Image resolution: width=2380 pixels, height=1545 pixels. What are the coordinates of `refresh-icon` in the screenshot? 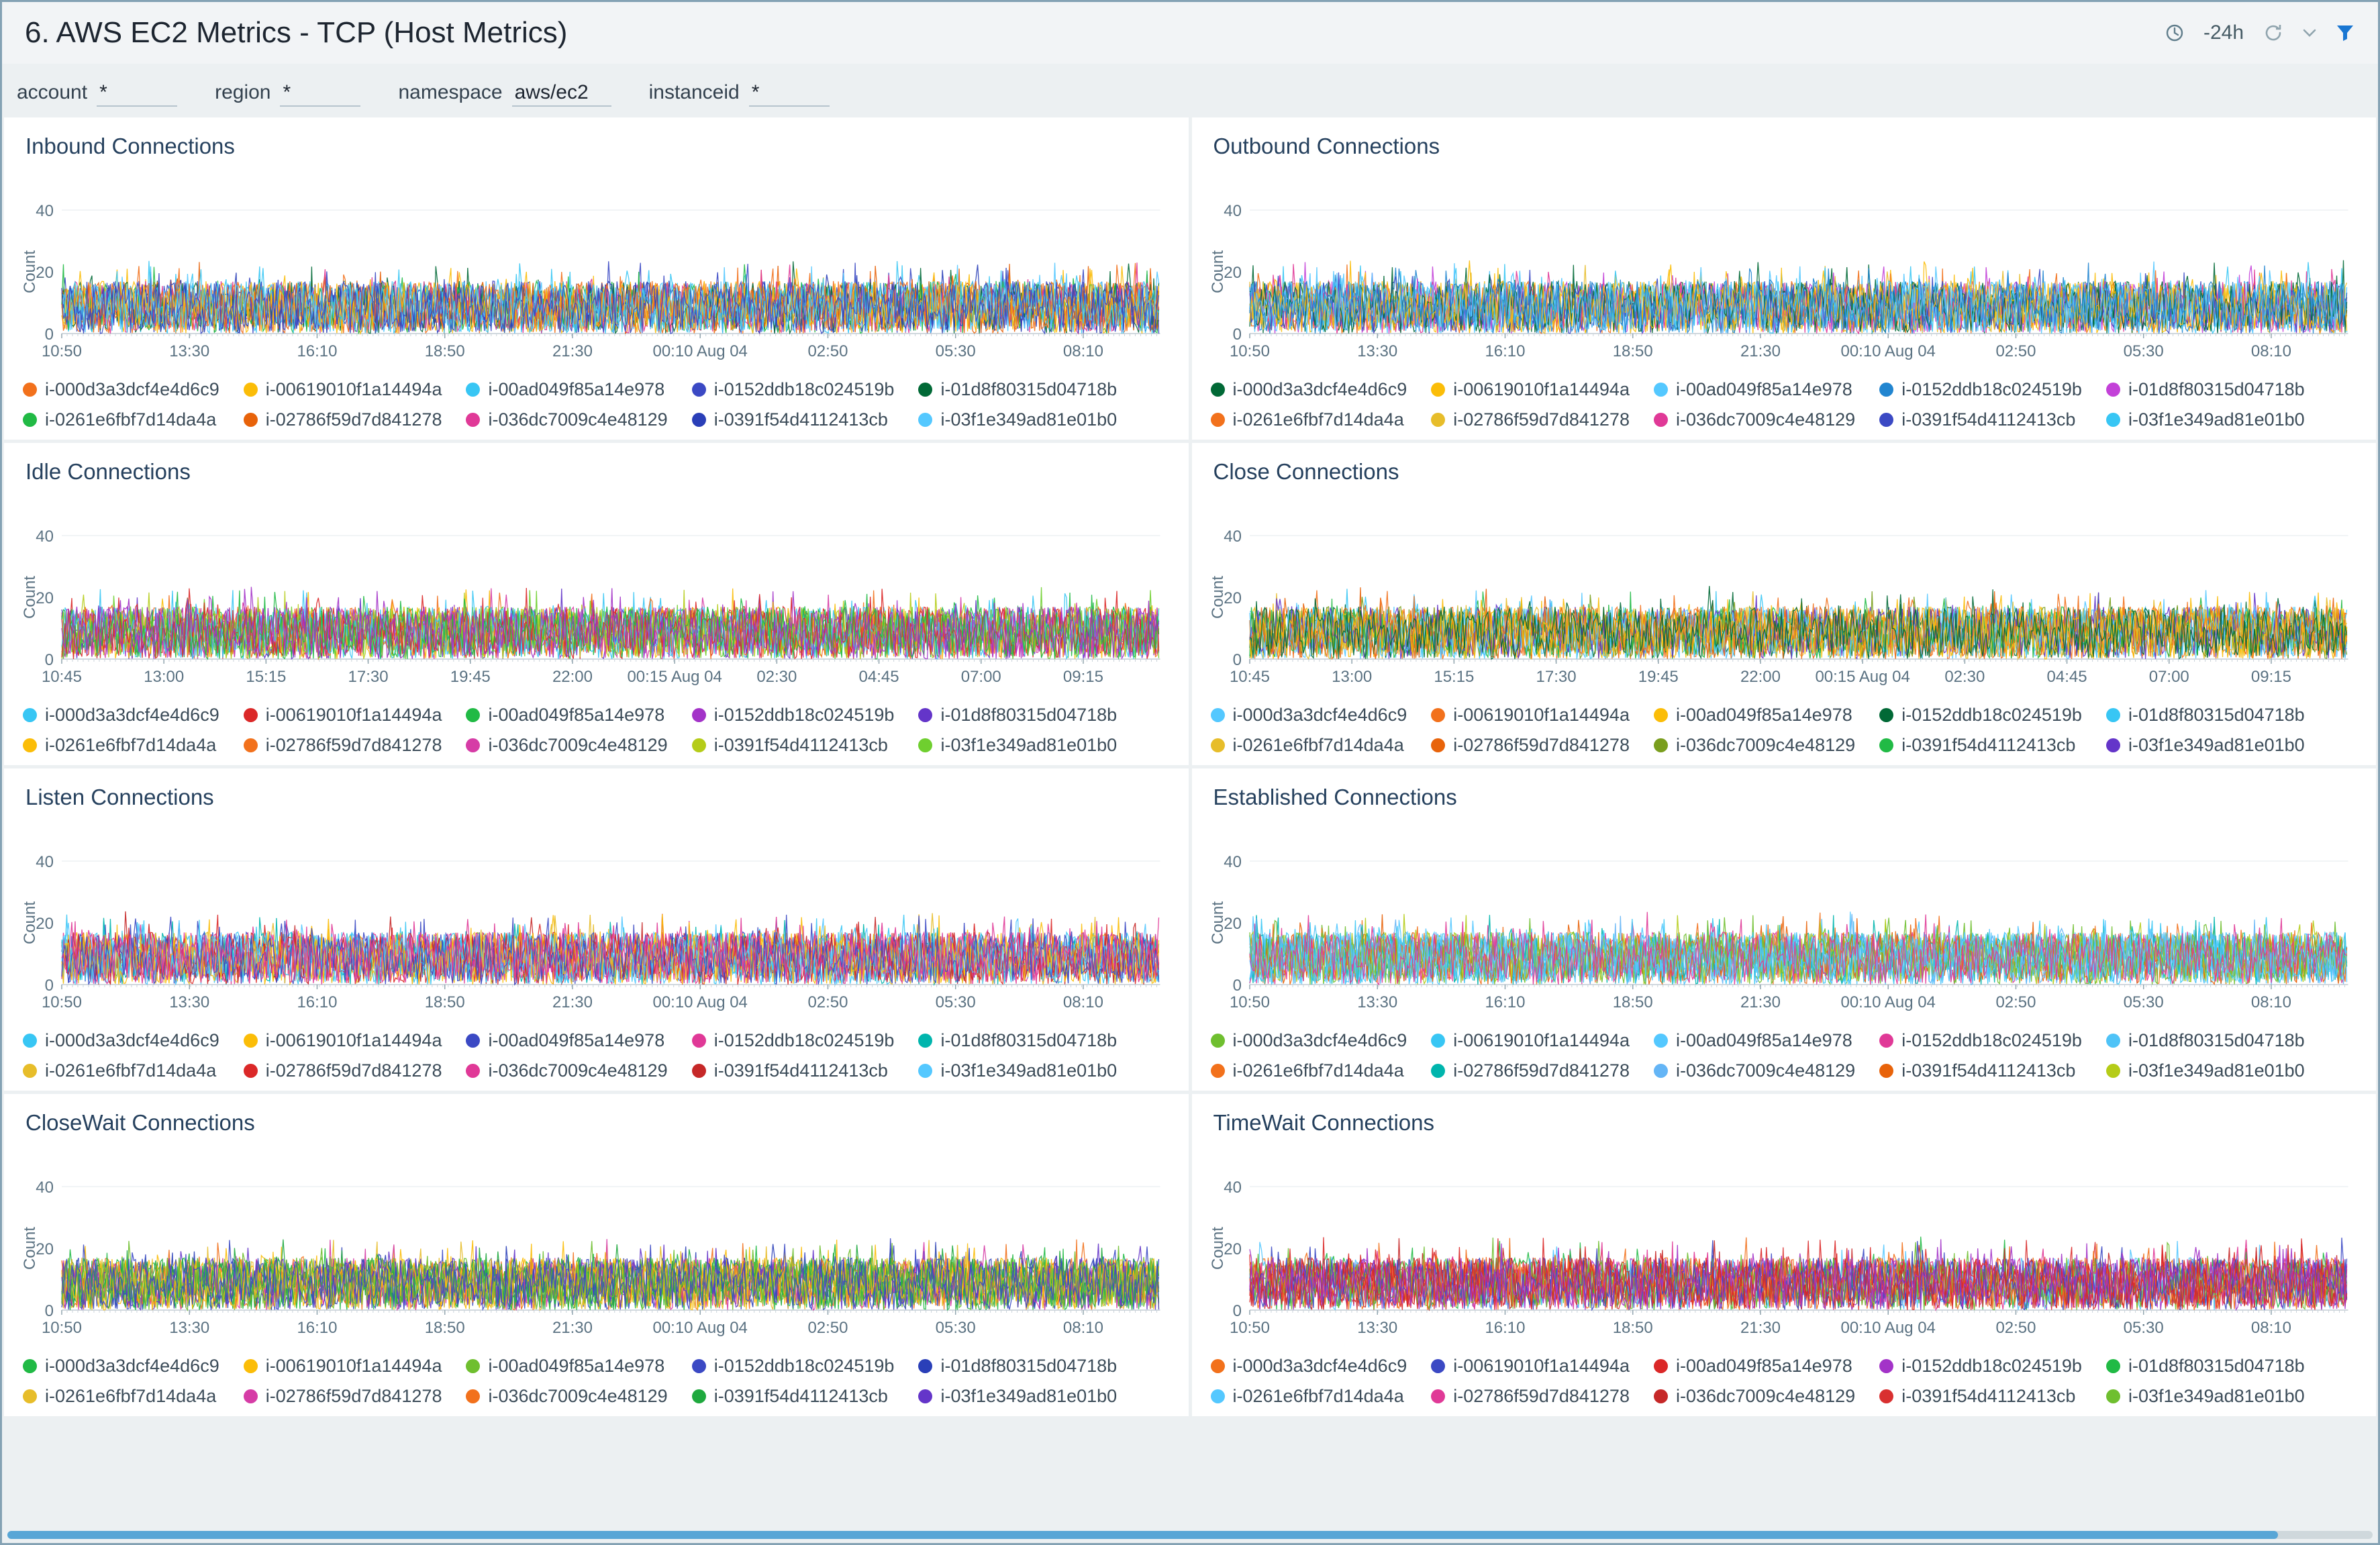 It's located at (2273, 33).